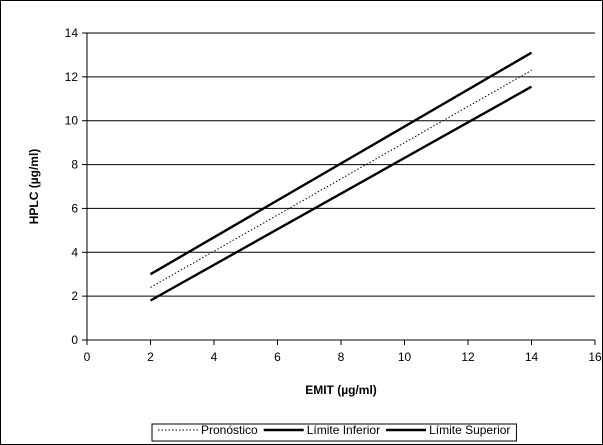  Describe the element at coordinates (74, 252) in the screenshot. I see `y-tick-label-4: 4` at that location.